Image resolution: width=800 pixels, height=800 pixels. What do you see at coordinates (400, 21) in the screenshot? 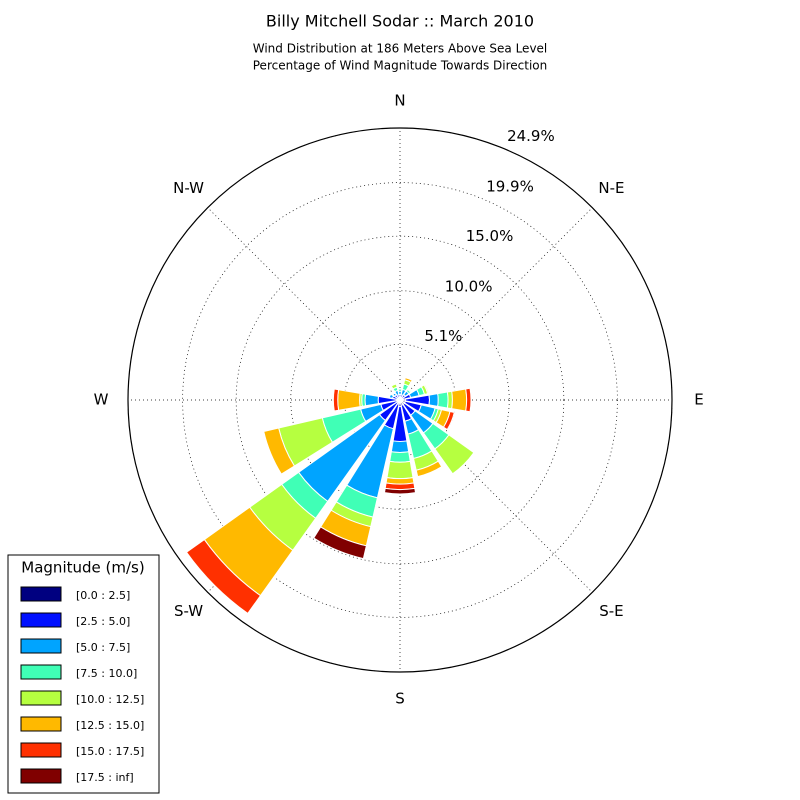
I see `chart-title: Billy Mitchell Sodar :: March 2010` at bounding box center [400, 21].